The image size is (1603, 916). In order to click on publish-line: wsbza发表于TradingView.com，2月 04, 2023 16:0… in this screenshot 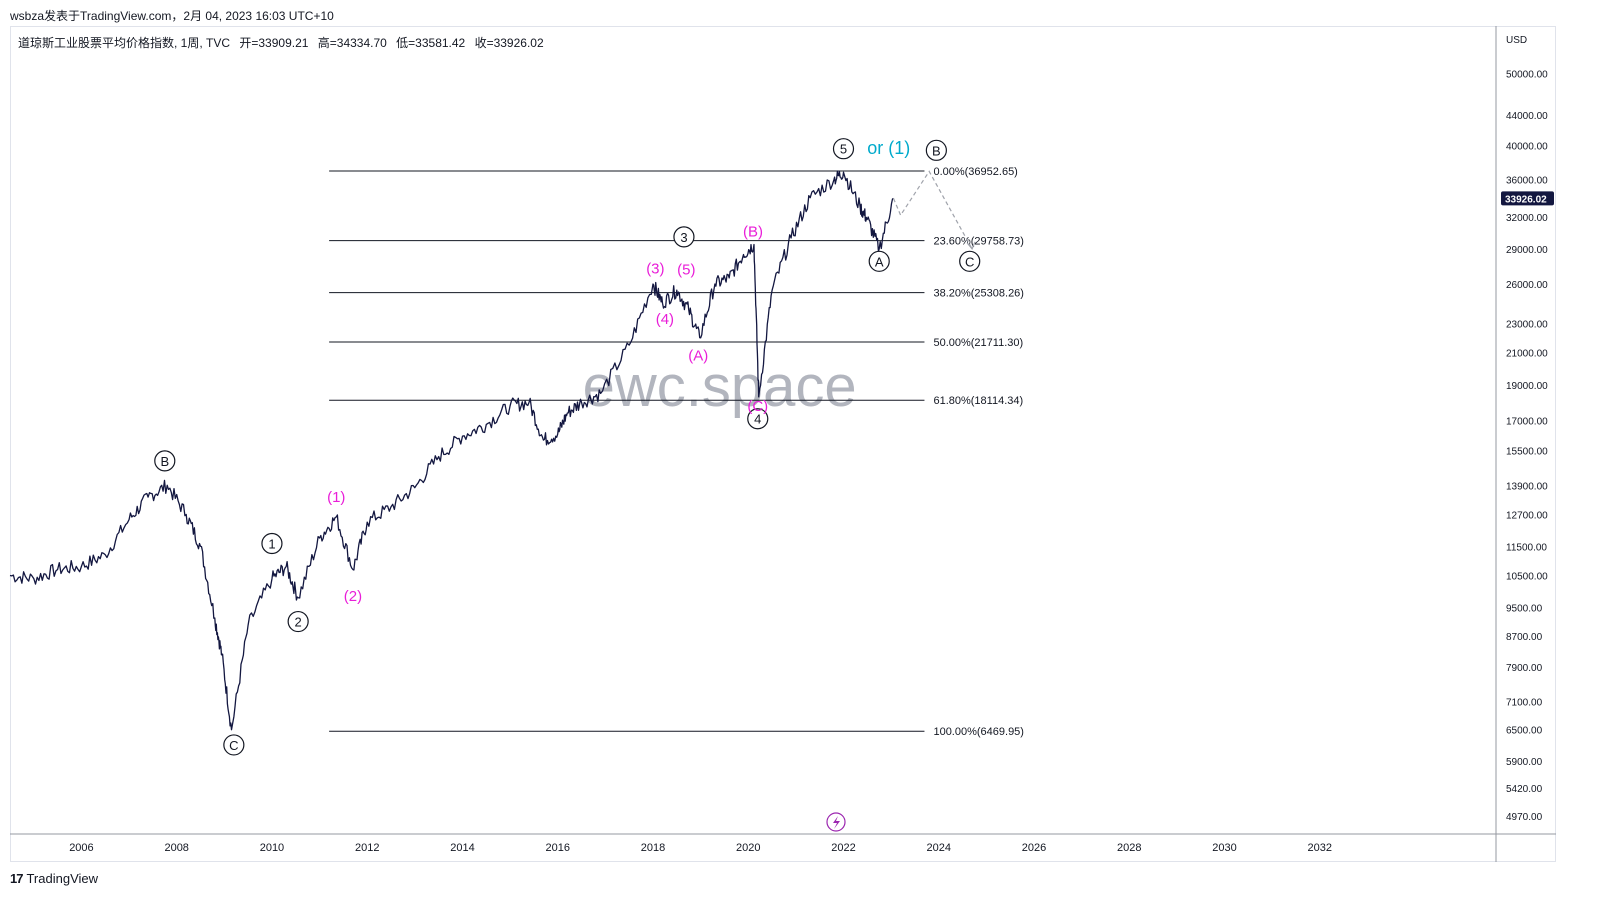, I will do `click(172, 16)`.